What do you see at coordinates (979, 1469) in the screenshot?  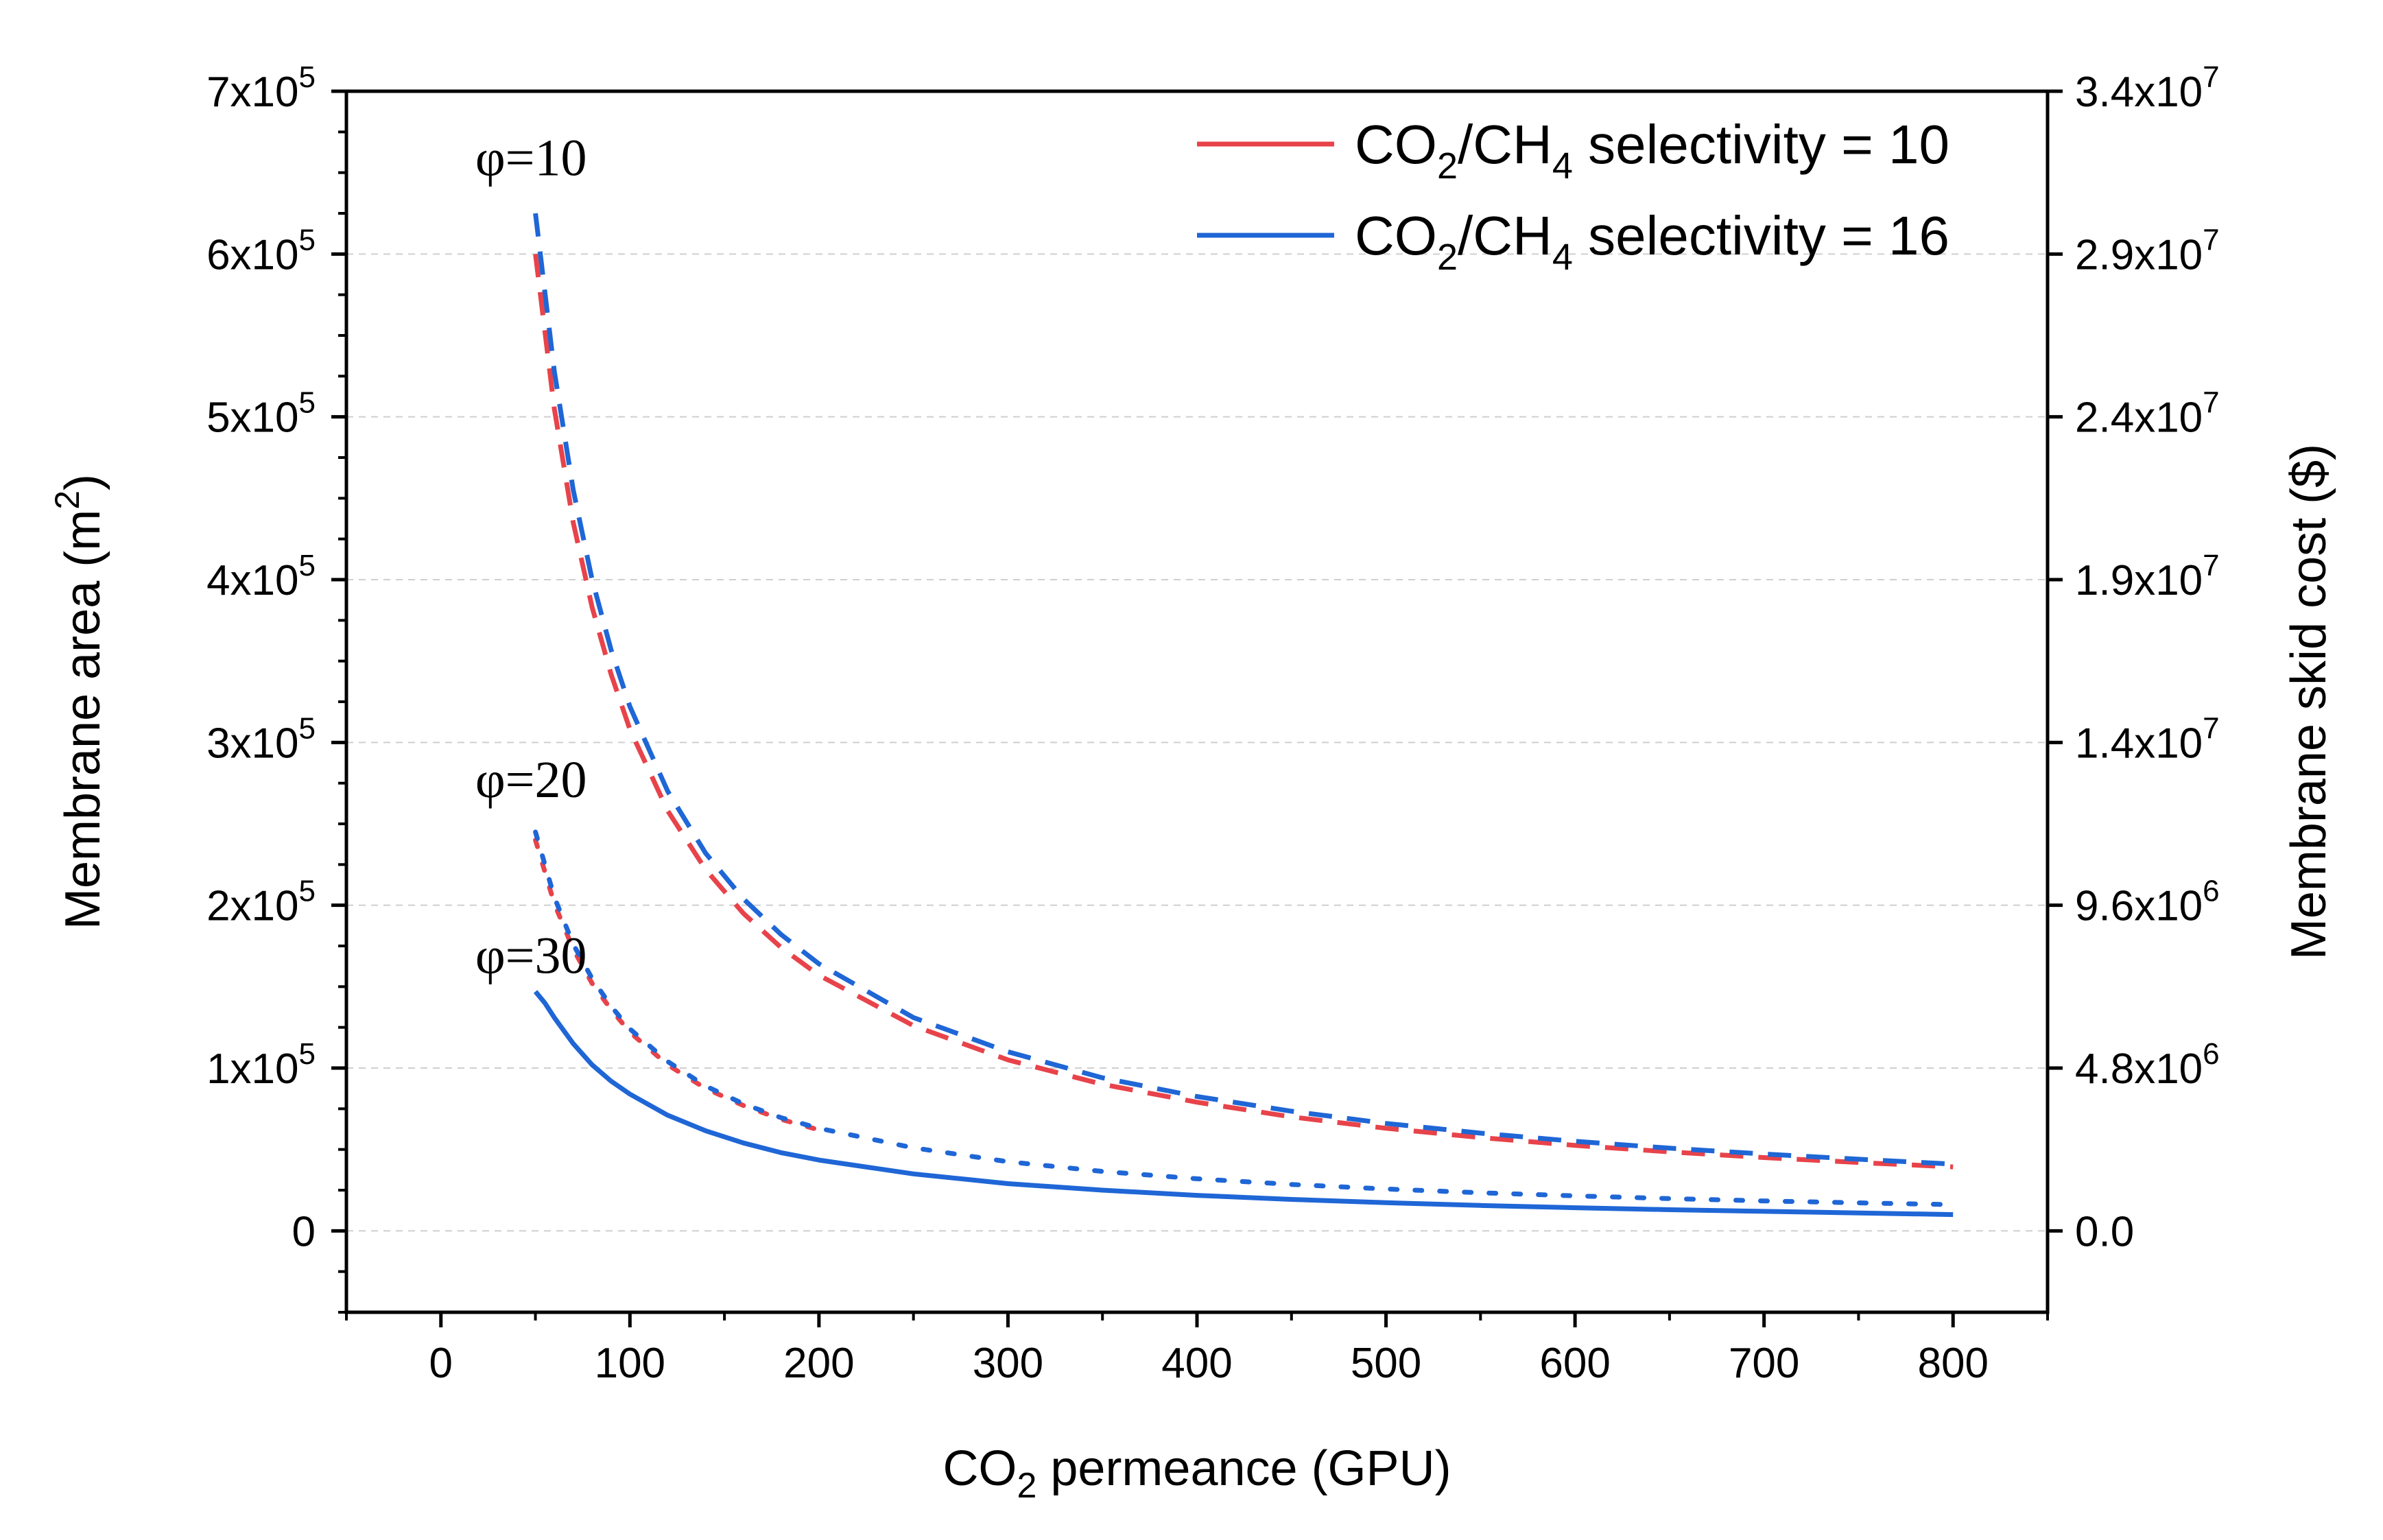 I see `x-axis-title-main: CO` at bounding box center [979, 1469].